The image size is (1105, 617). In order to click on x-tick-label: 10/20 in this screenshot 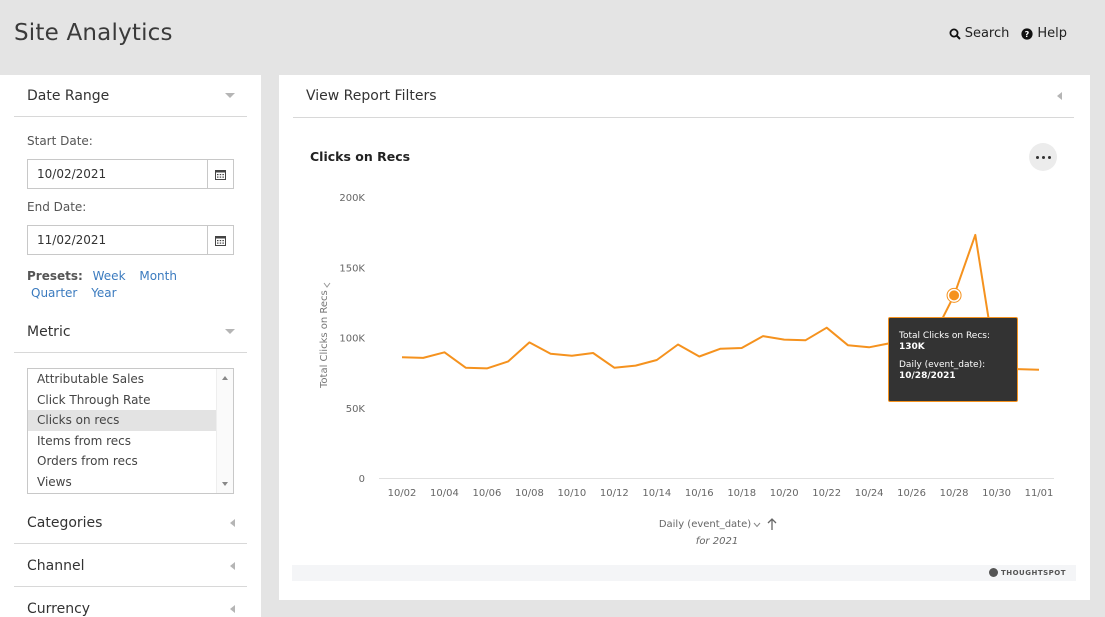, I will do `click(784, 493)`.